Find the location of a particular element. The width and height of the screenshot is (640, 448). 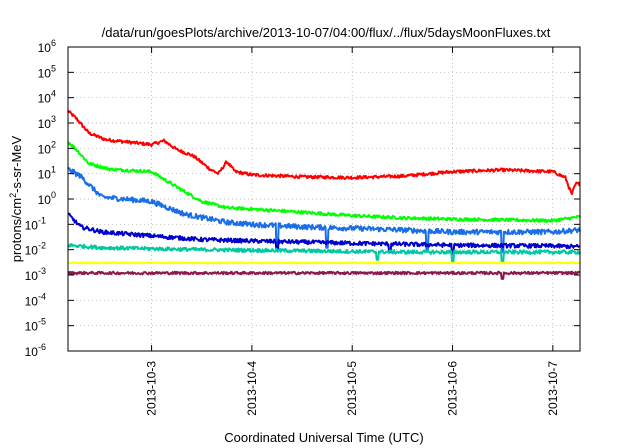

y-tick-label: 10⁻¹ is located at coordinates (35, 223).